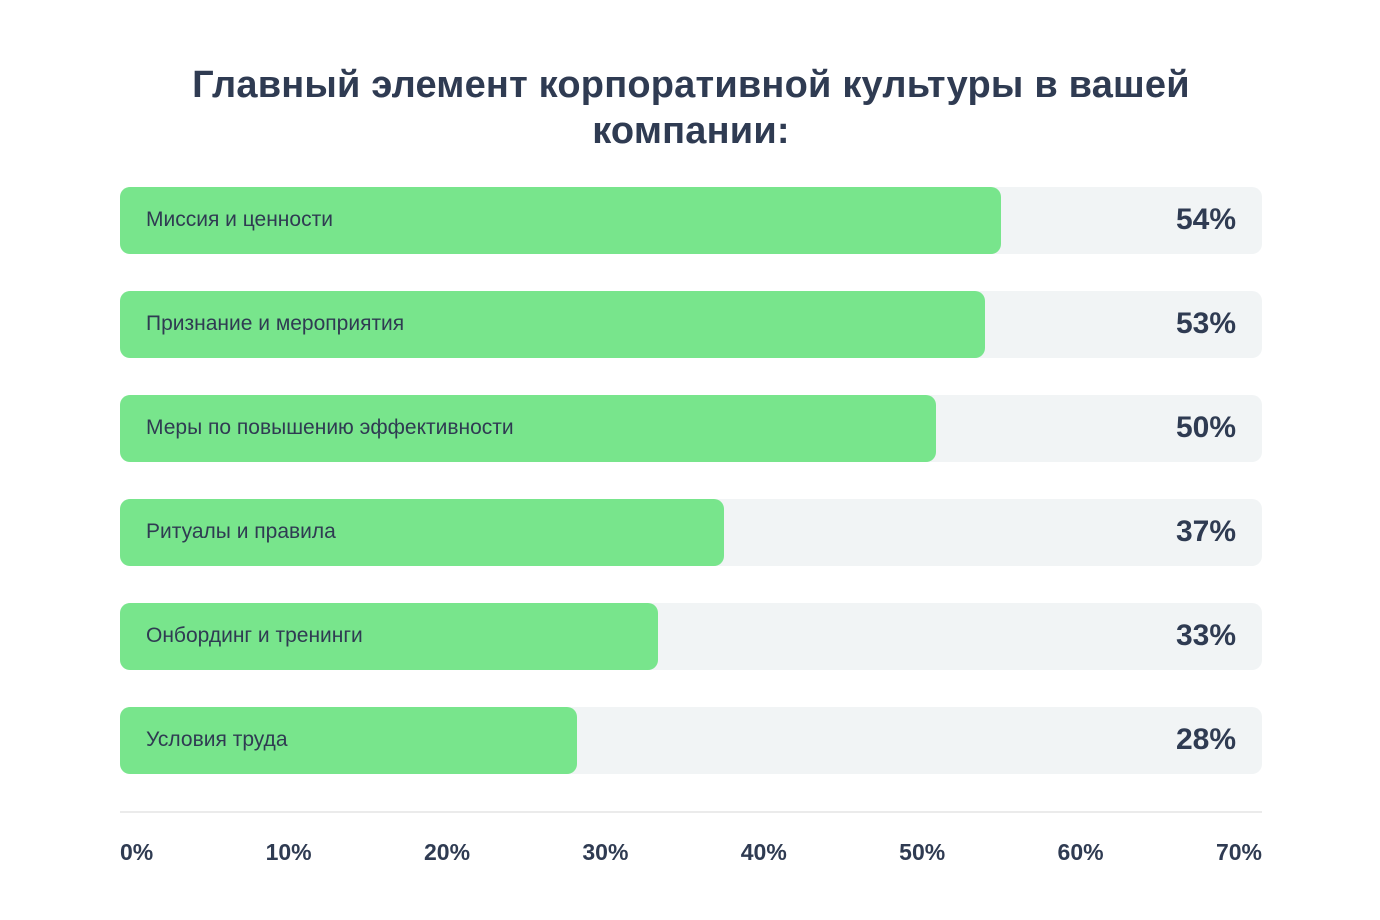  Describe the element at coordinates (1205, 324) in the screenshot. I see `bar-value: 53%` at that location.